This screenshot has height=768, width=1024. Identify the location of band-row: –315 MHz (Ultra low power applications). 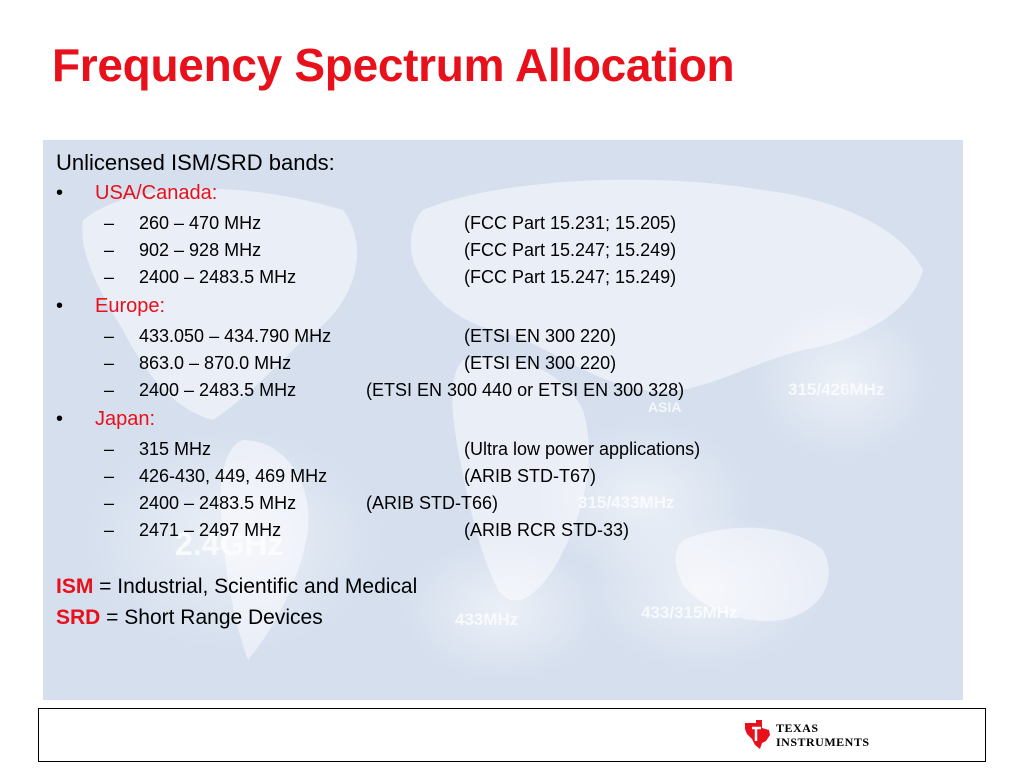
(402, 449).